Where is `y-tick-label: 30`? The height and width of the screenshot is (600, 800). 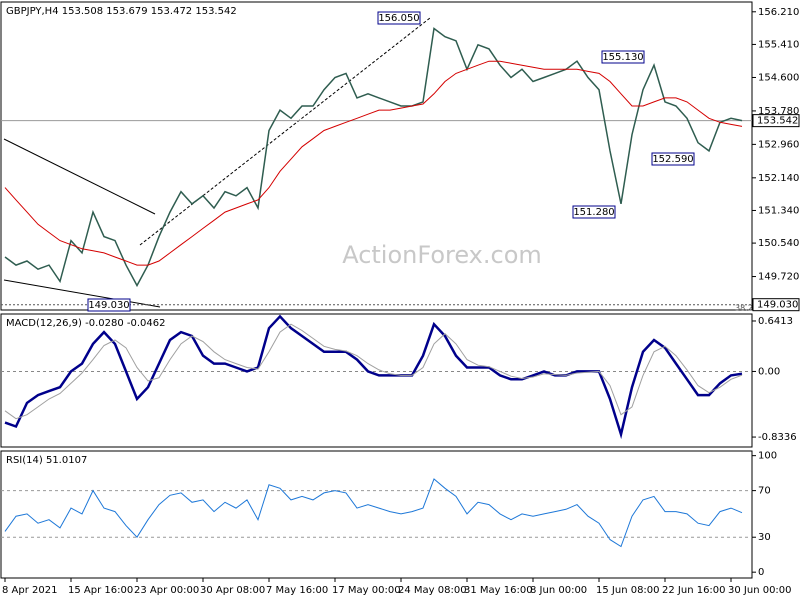 y-tick-label: 30 is located at coordinates (764, 537).